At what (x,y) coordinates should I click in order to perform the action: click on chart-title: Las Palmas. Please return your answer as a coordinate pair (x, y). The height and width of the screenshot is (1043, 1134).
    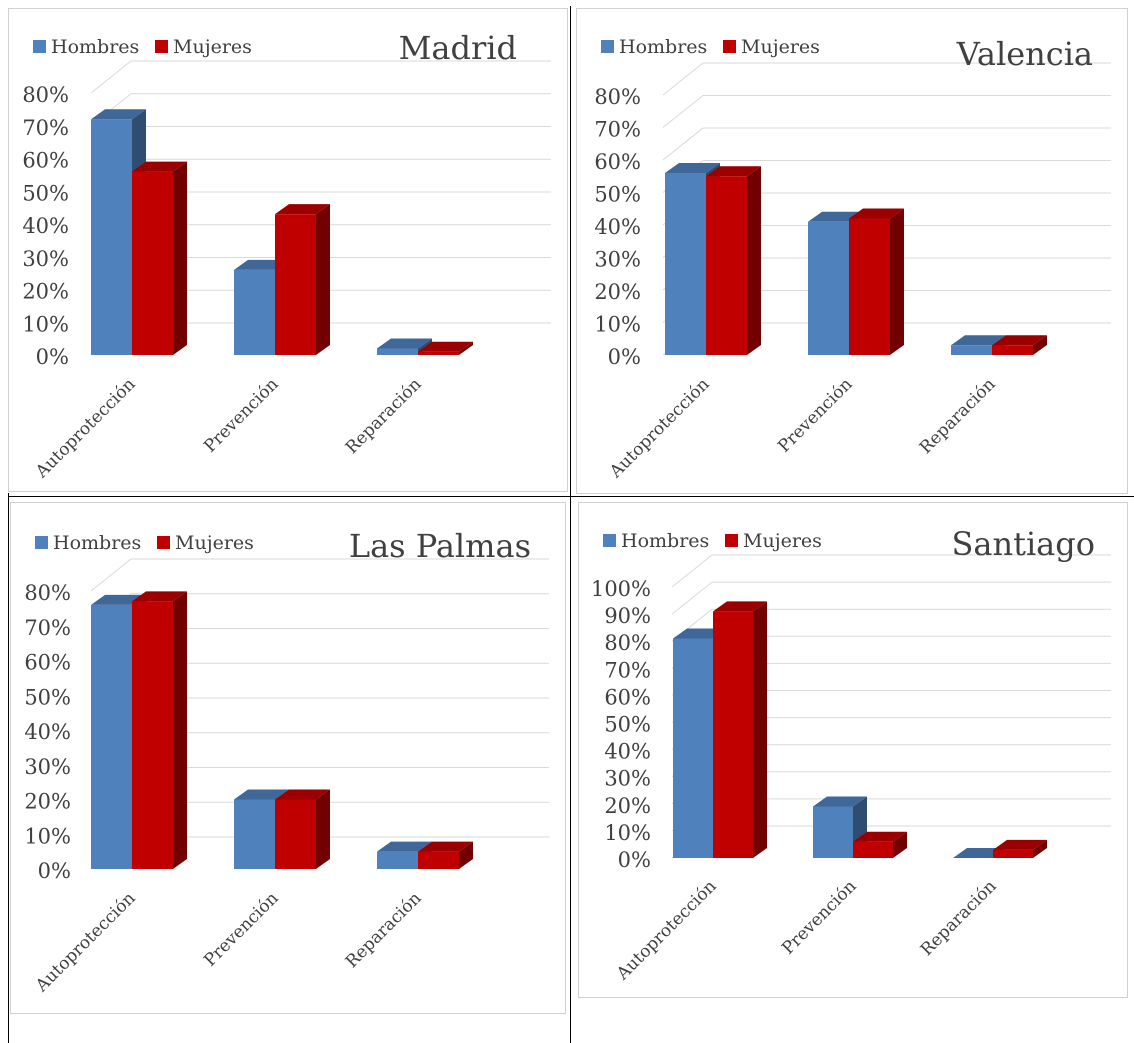
    Looking at the image, I should click on (440, 546).